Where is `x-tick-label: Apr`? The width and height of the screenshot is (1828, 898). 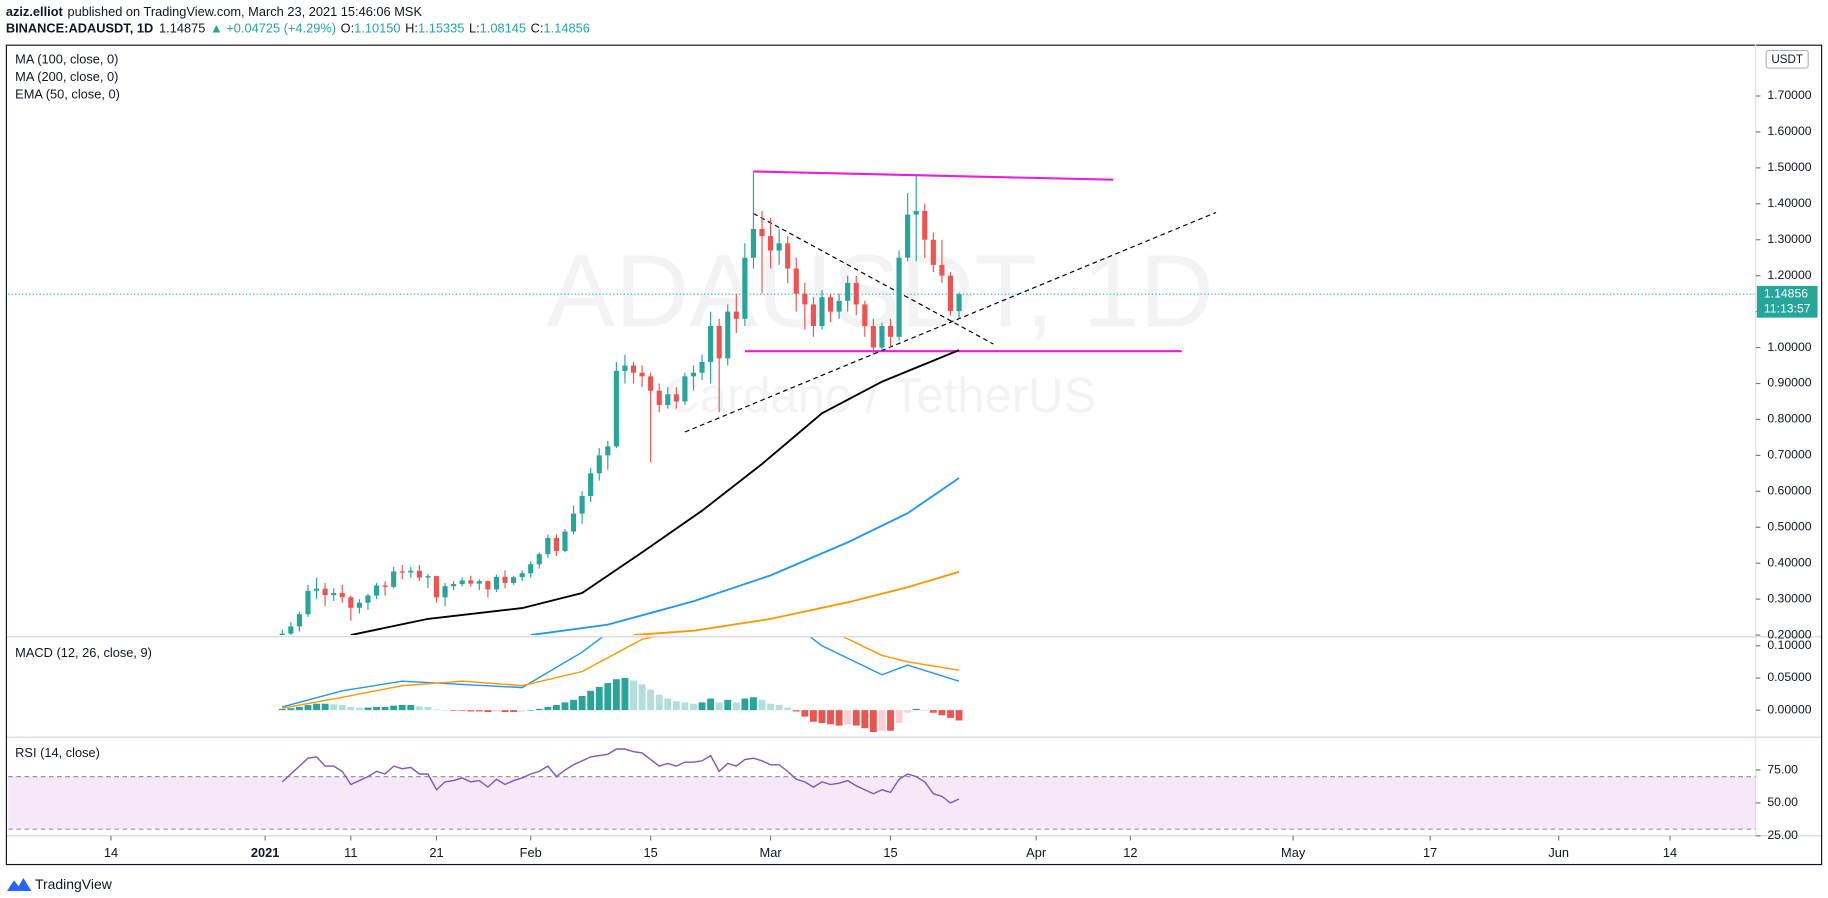
x-tick-label: Apr is located at coordinates (1036, 852).